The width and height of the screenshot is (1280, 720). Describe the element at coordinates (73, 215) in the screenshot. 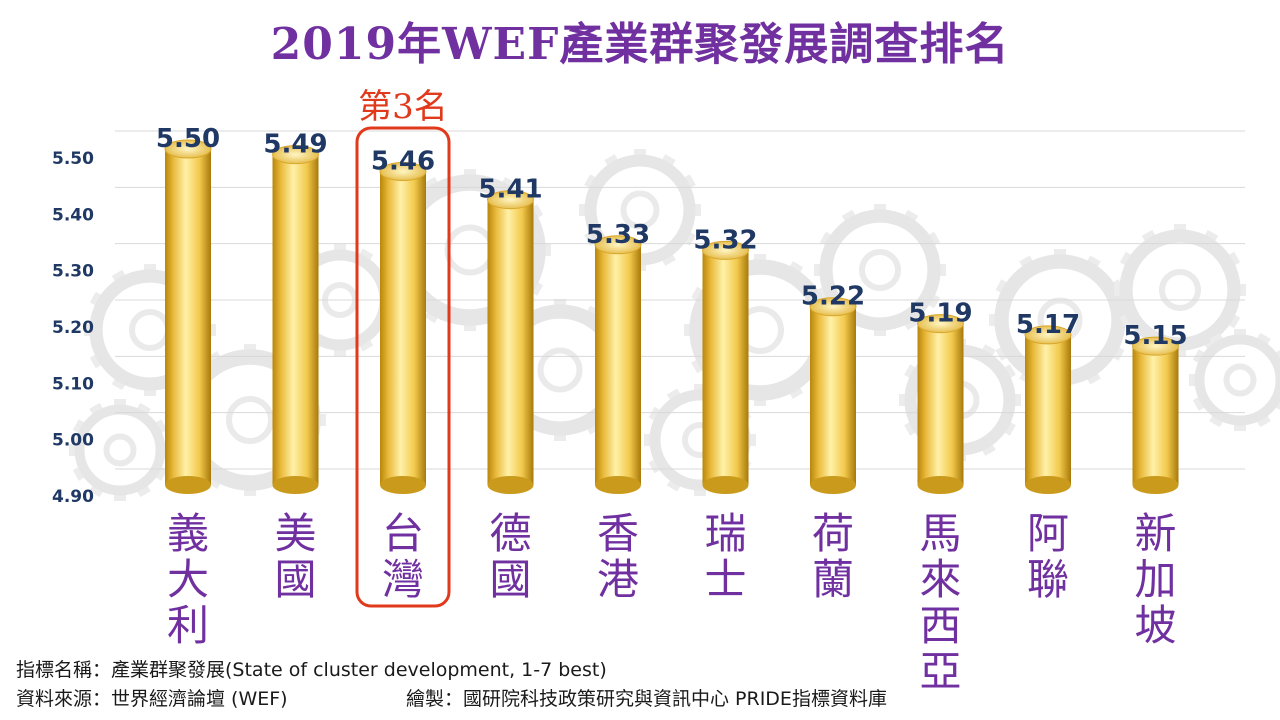

I see `y-tick-label: 5.40` at that location.